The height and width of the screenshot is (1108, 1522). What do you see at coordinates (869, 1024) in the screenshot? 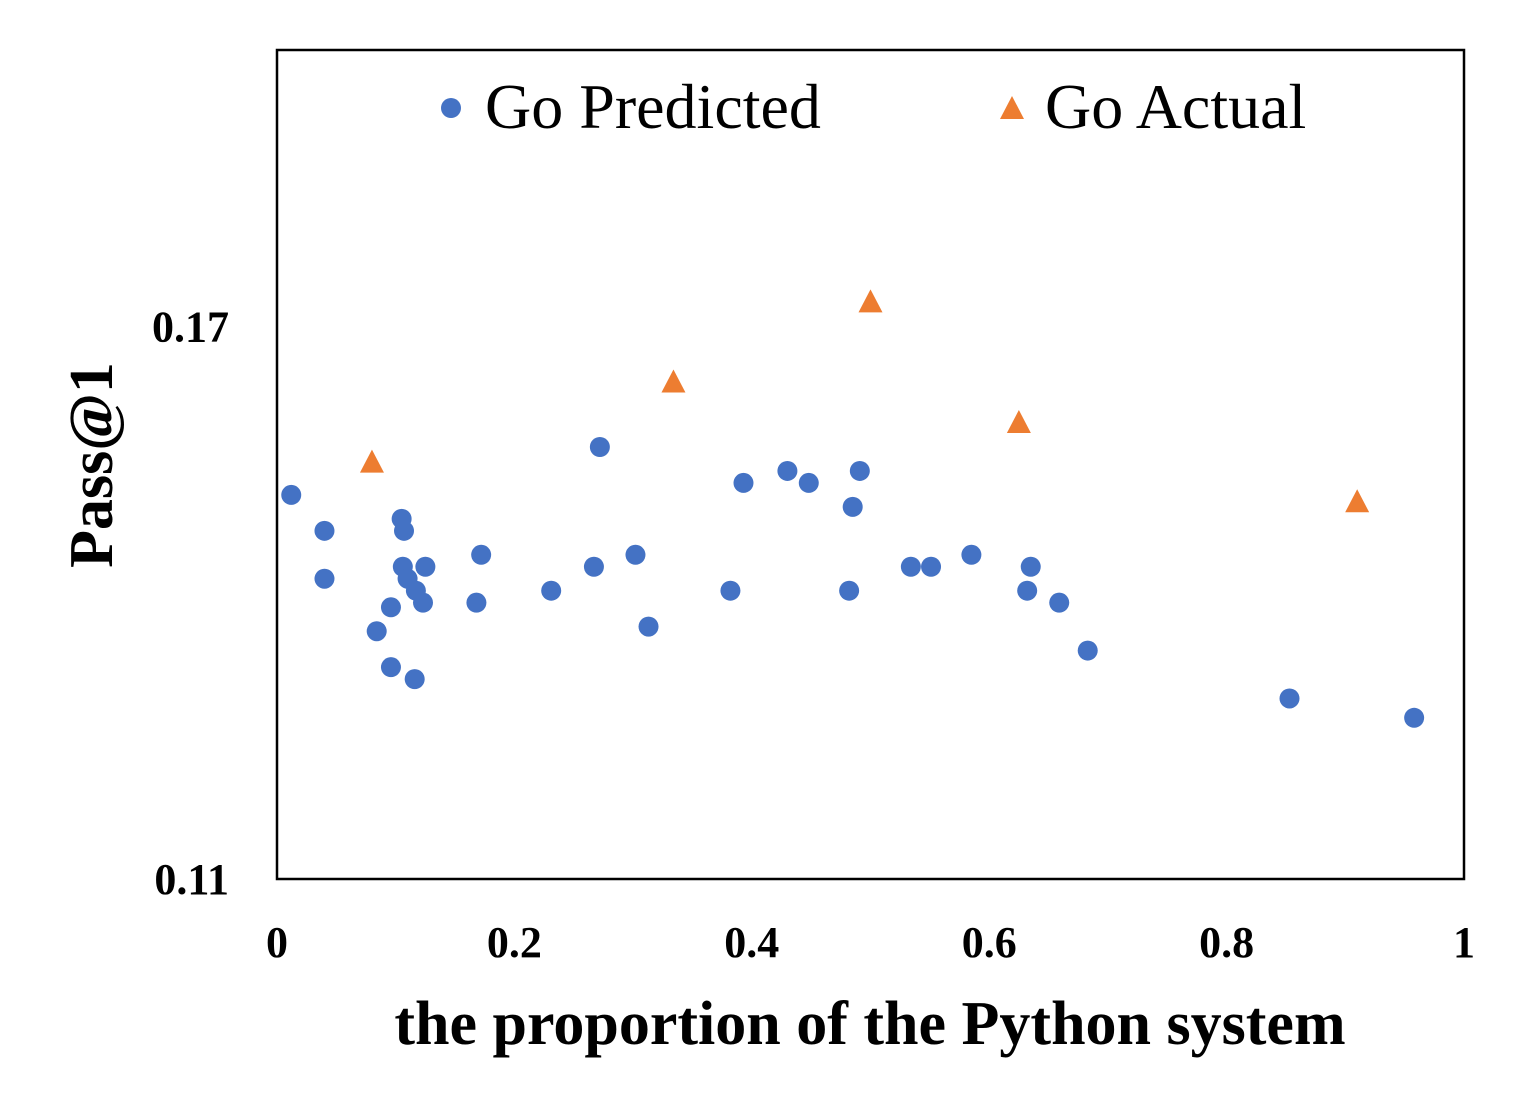
I see `x-axis-title: the proportion of the Python system` at bounding box center [869, 1024].